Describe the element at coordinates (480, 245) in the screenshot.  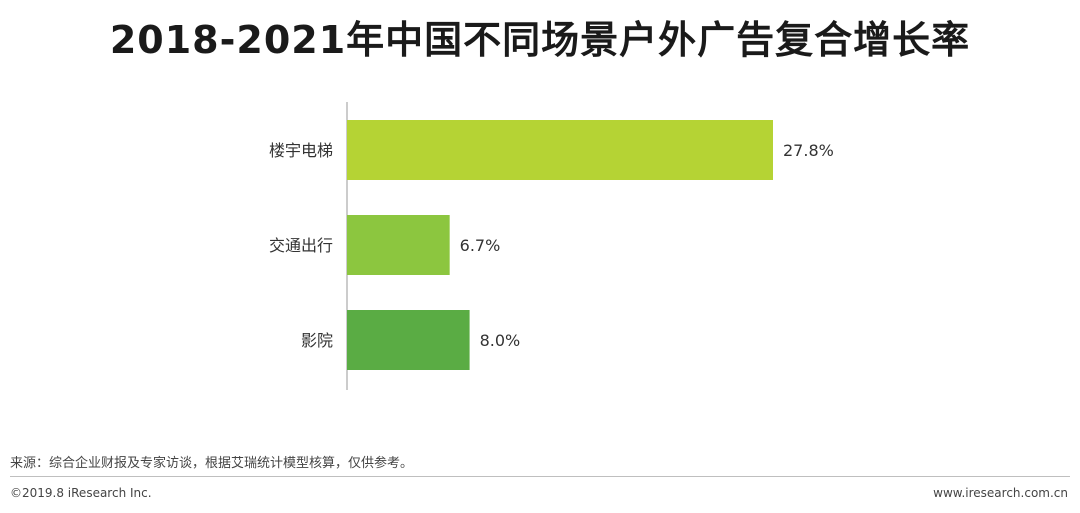
I see `value-label-2: 6.7%` at that location.